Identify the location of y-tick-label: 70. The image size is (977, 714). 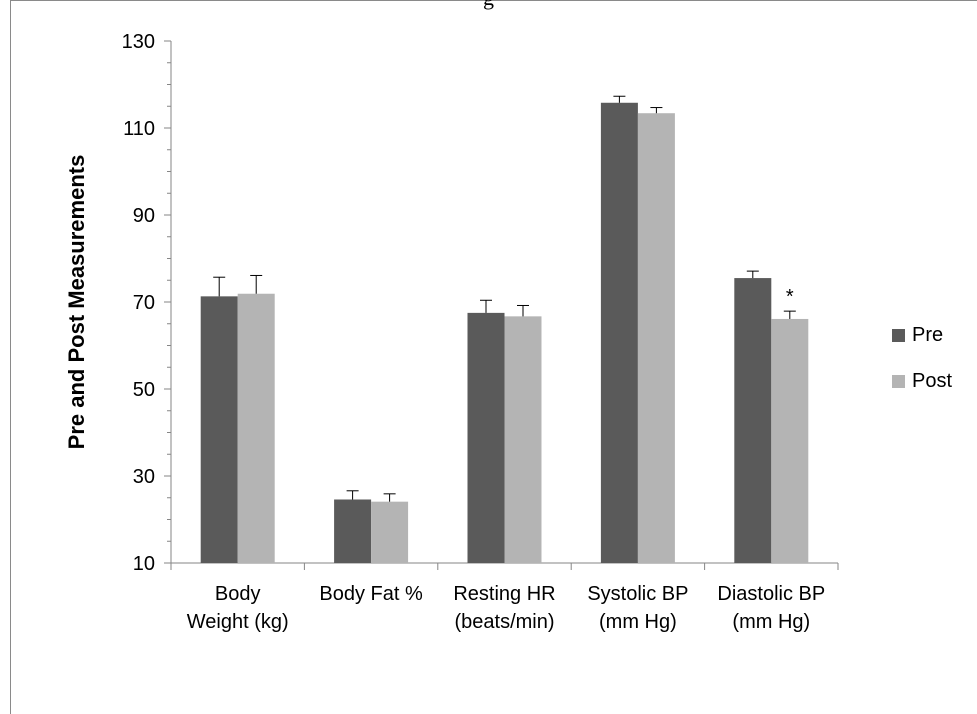
(144, 303).